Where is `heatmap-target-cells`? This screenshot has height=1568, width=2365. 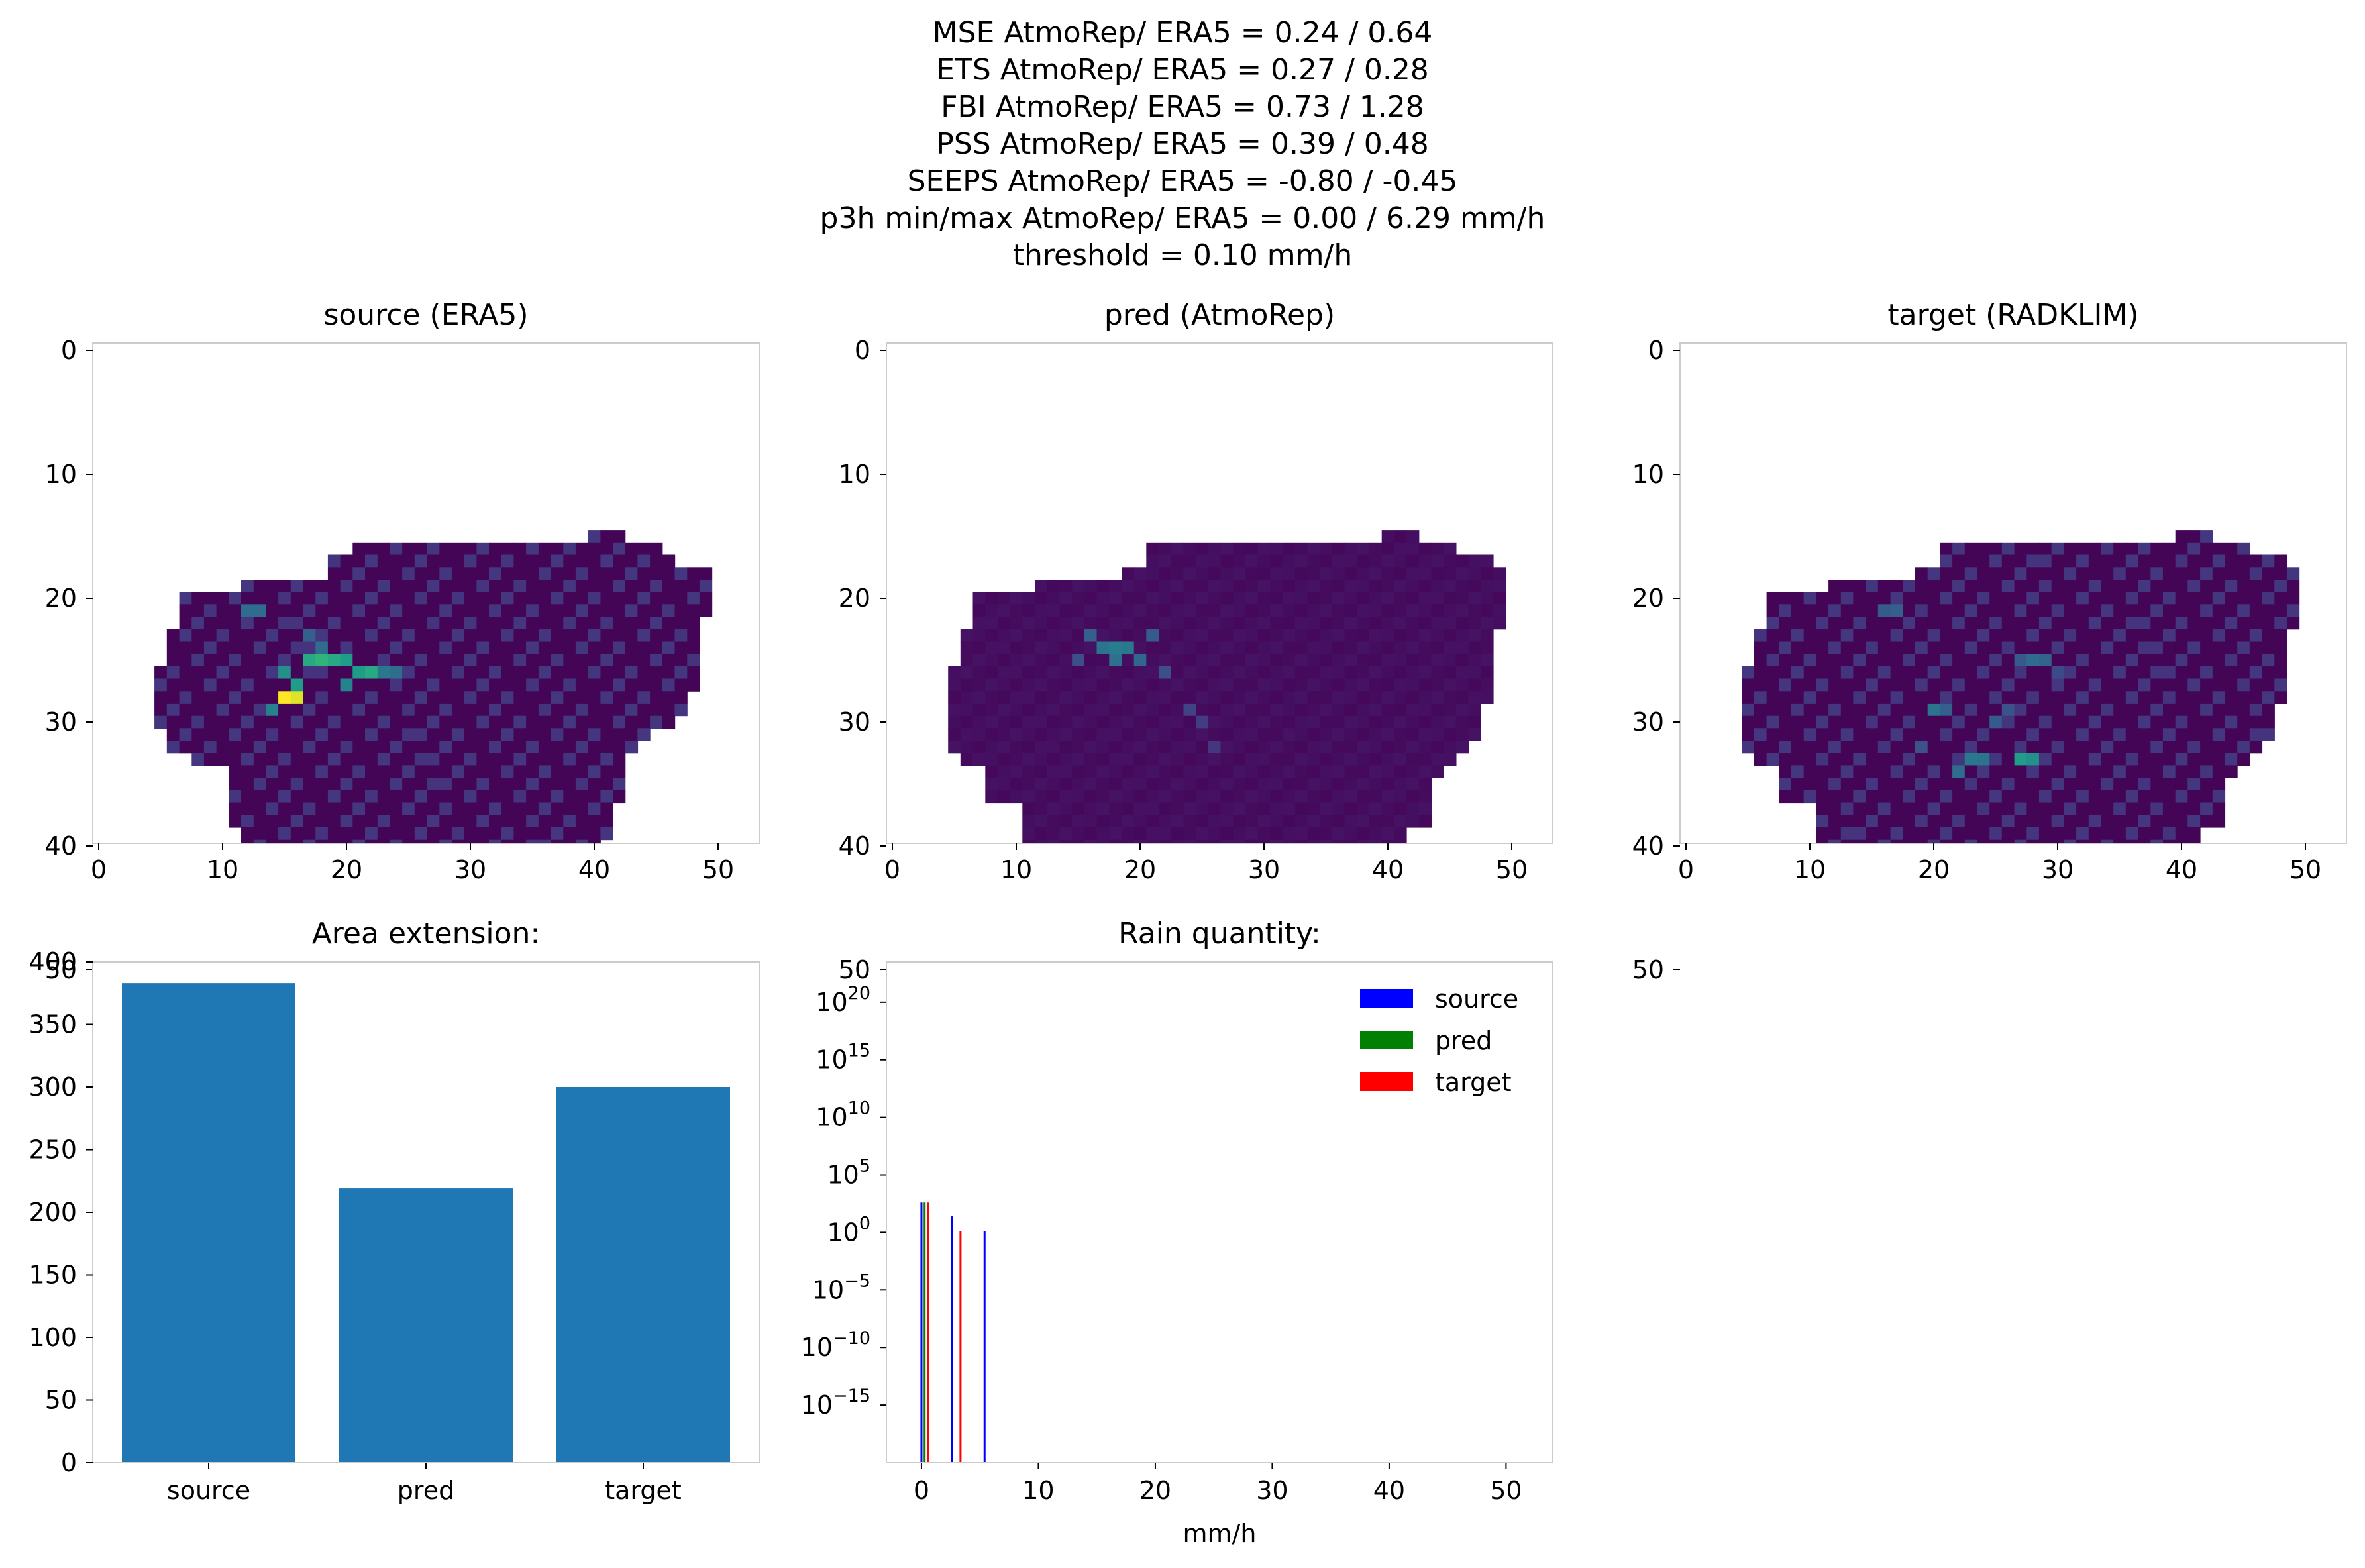 heatmap-target-cells is located at coordinates (2021, 710).